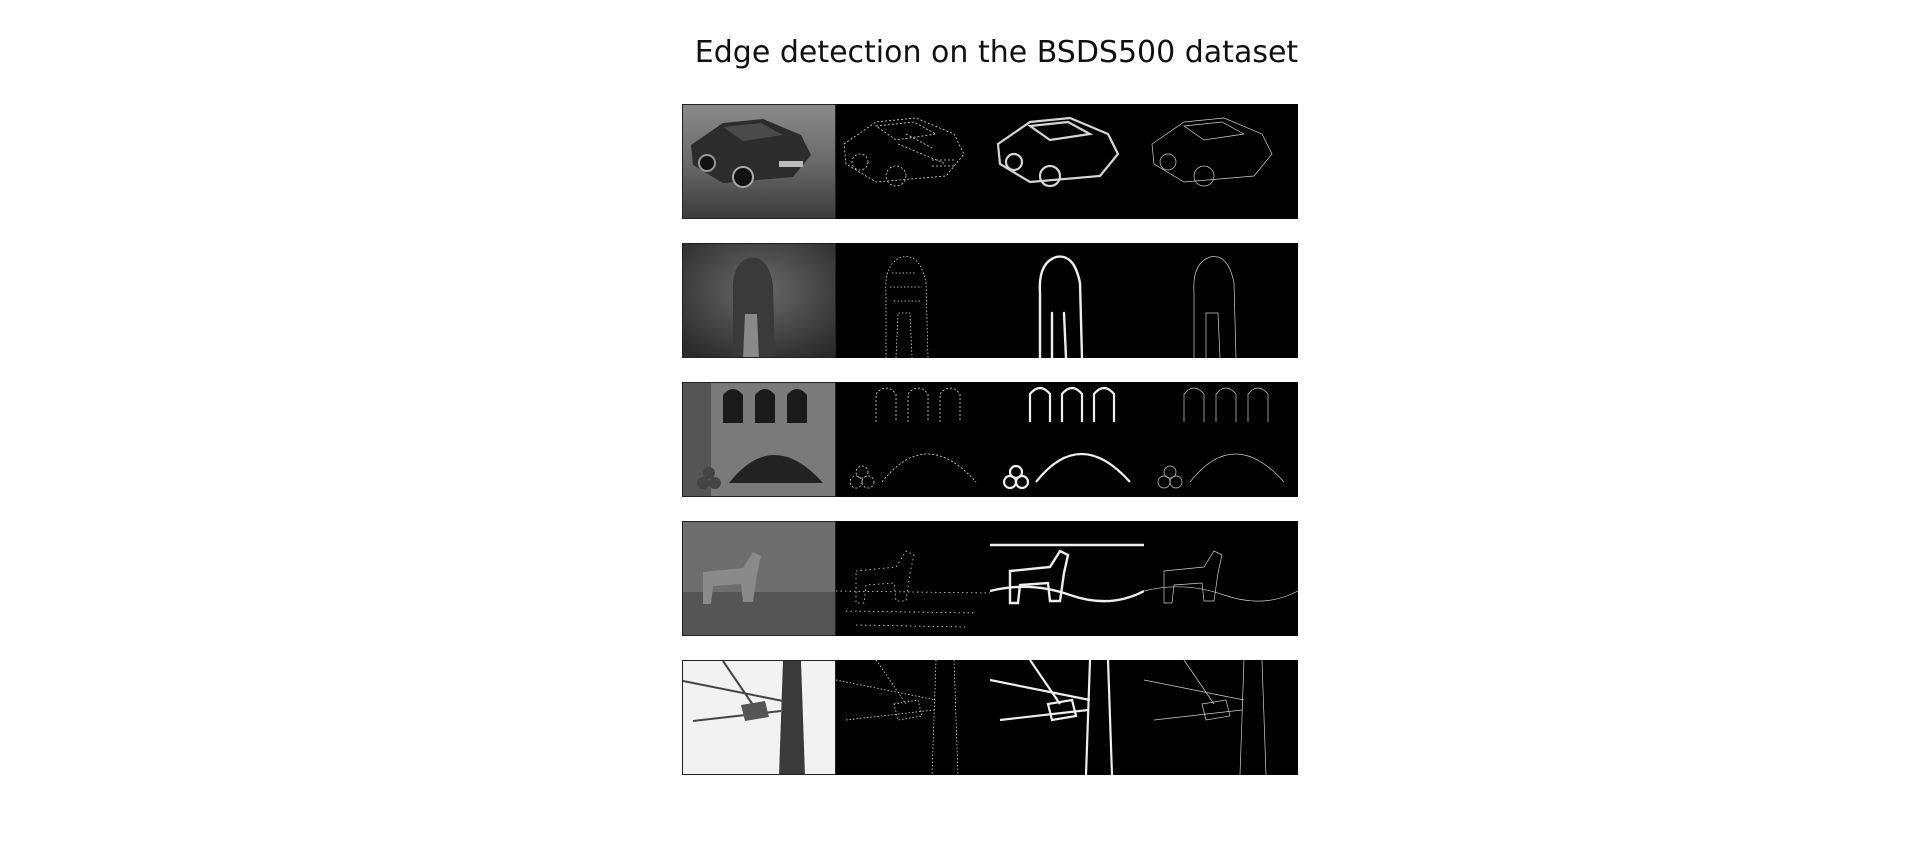  Describe the element at coordinates (913, 439) in the screenshot. I see `arches-edge-map-sparse` at that location.